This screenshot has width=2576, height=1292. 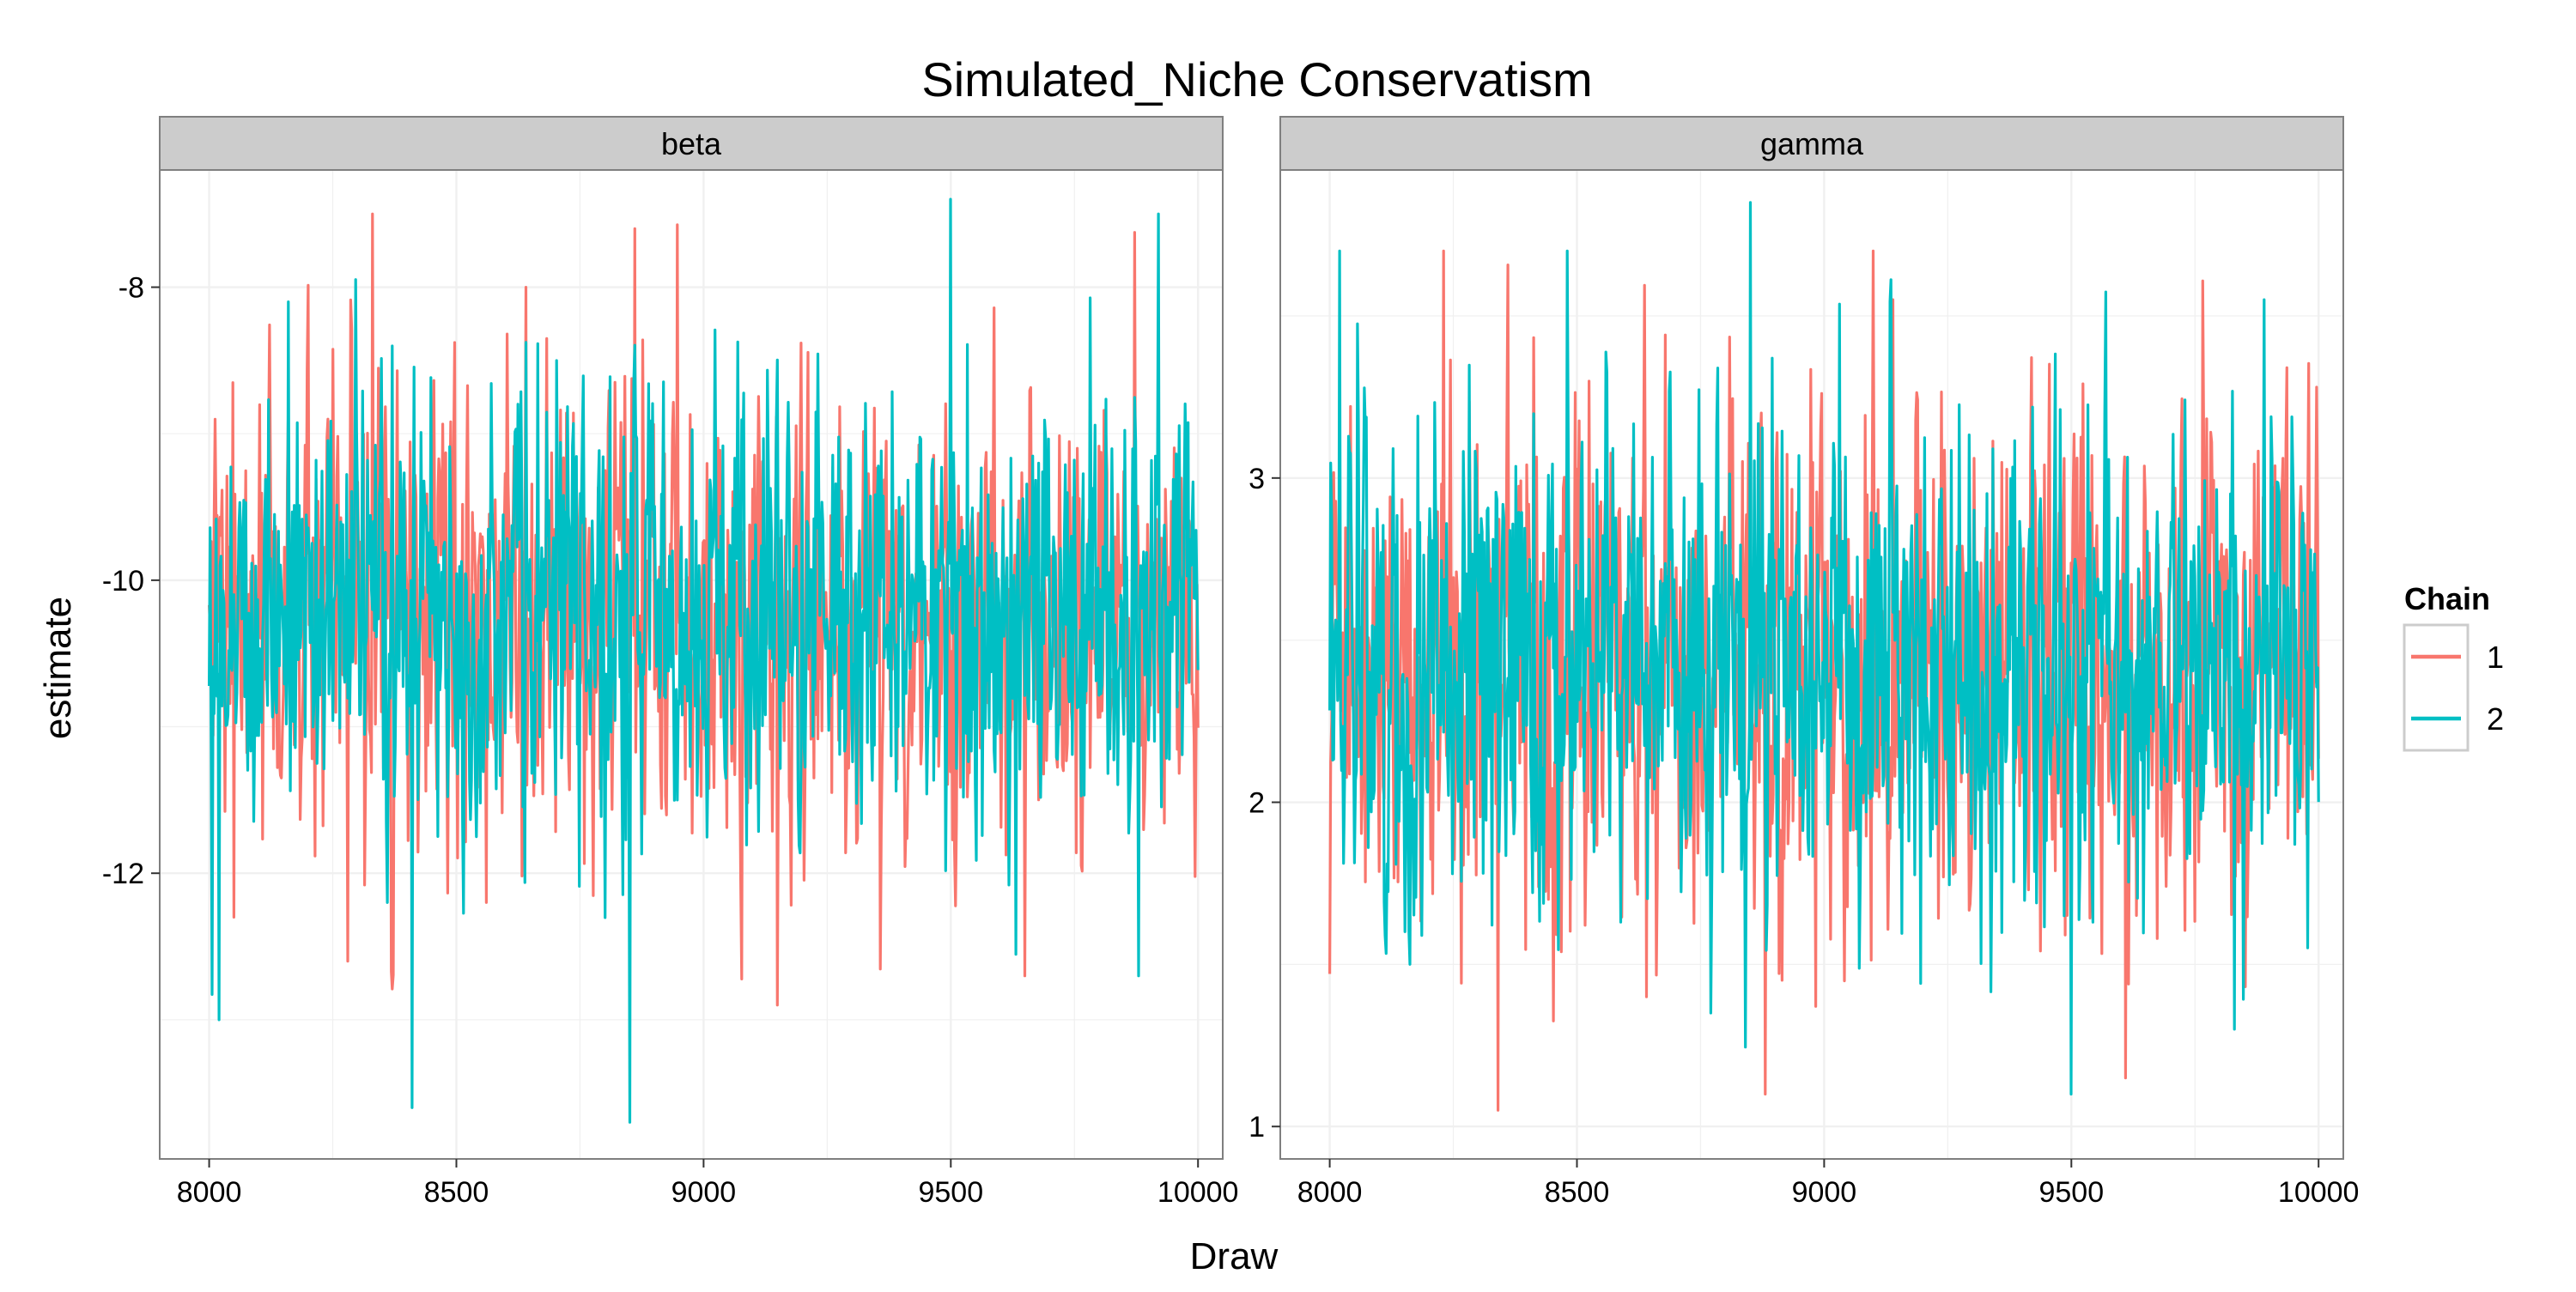 I want to click on facet-strip-gamma, so click(x=1812, y=143).